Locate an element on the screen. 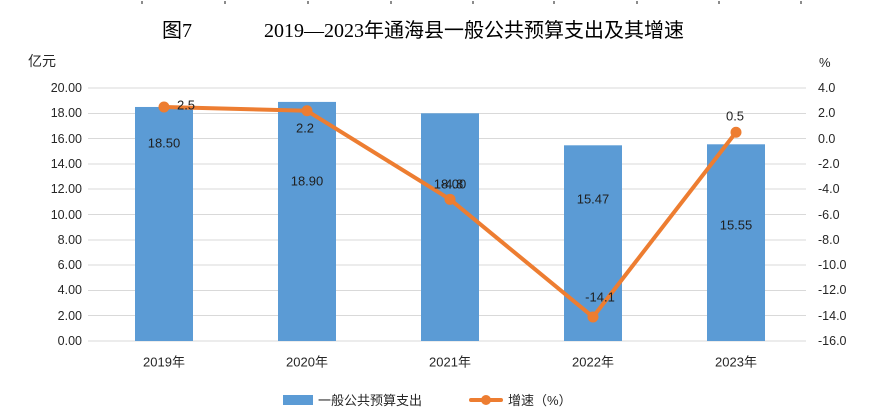 The height and width of the screenshot is (418, 878). y-tick-label-left: 0.00 is located at coordinates (69, 340).